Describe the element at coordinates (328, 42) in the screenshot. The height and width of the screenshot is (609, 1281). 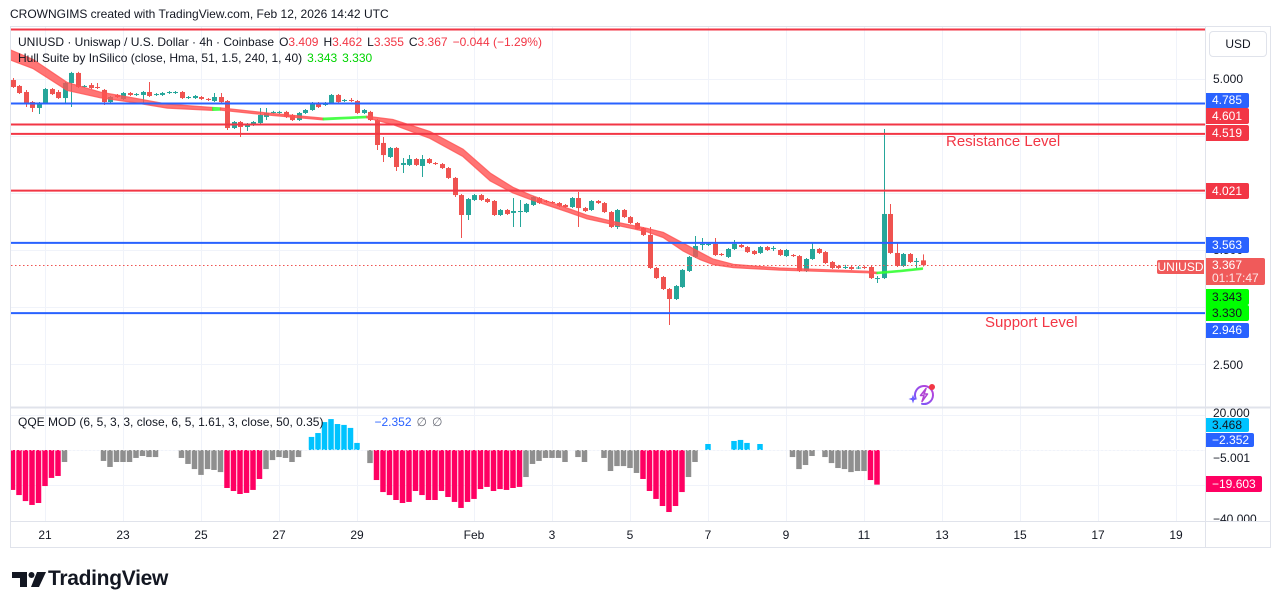
I see `high-label: H` at that location.